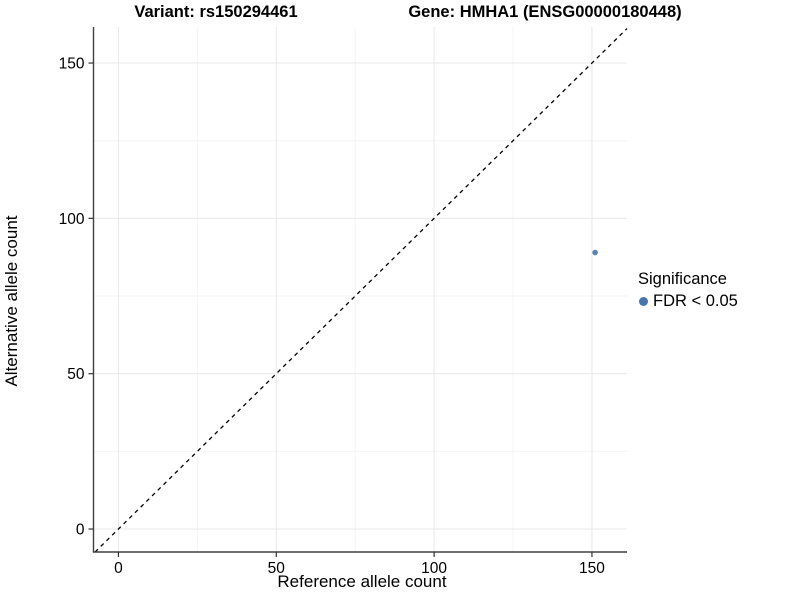  Describe the element at coordinates (643, 301) in the screenshot. I see `legend-point-icon` at that location.